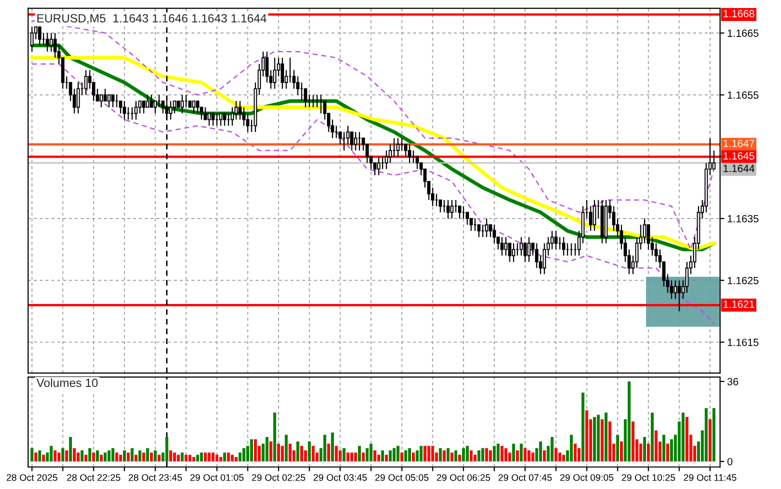 This screenshot has height=489, width=781. I want to click on y-tick-label: 1.1625, so click(743, 280).